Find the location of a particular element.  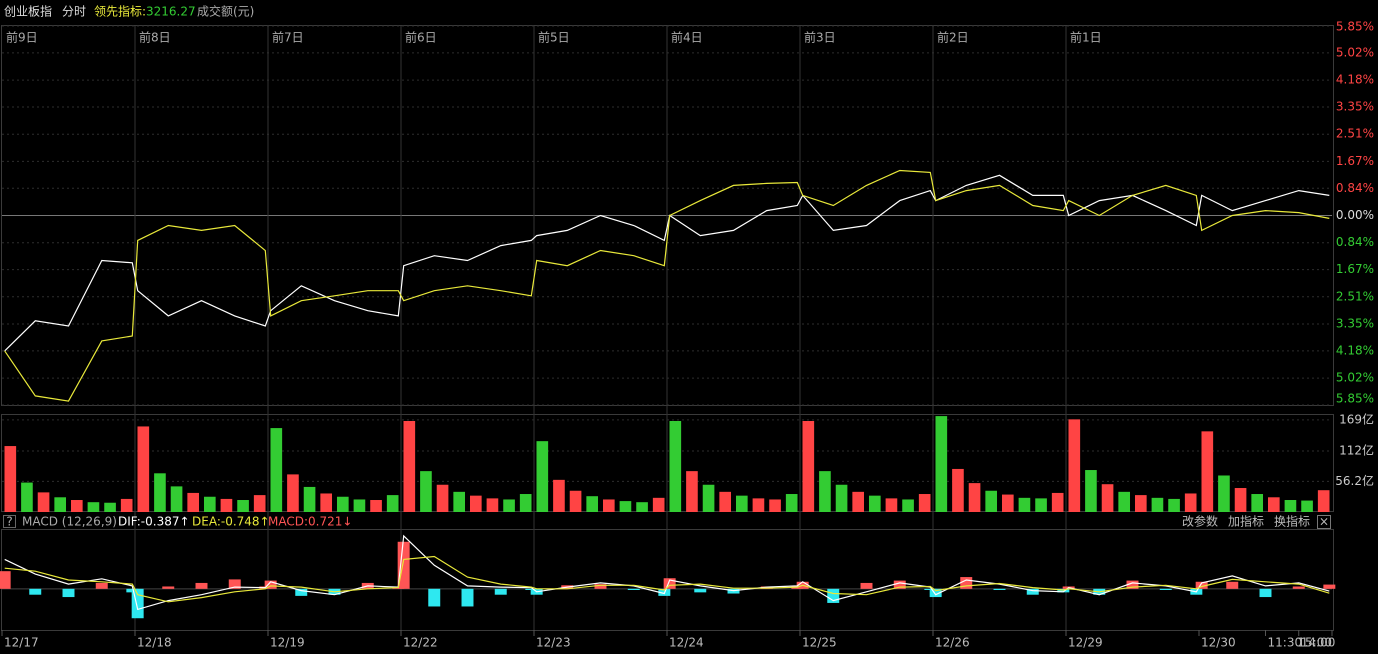

close-box is located at coordinates (1324, 522).